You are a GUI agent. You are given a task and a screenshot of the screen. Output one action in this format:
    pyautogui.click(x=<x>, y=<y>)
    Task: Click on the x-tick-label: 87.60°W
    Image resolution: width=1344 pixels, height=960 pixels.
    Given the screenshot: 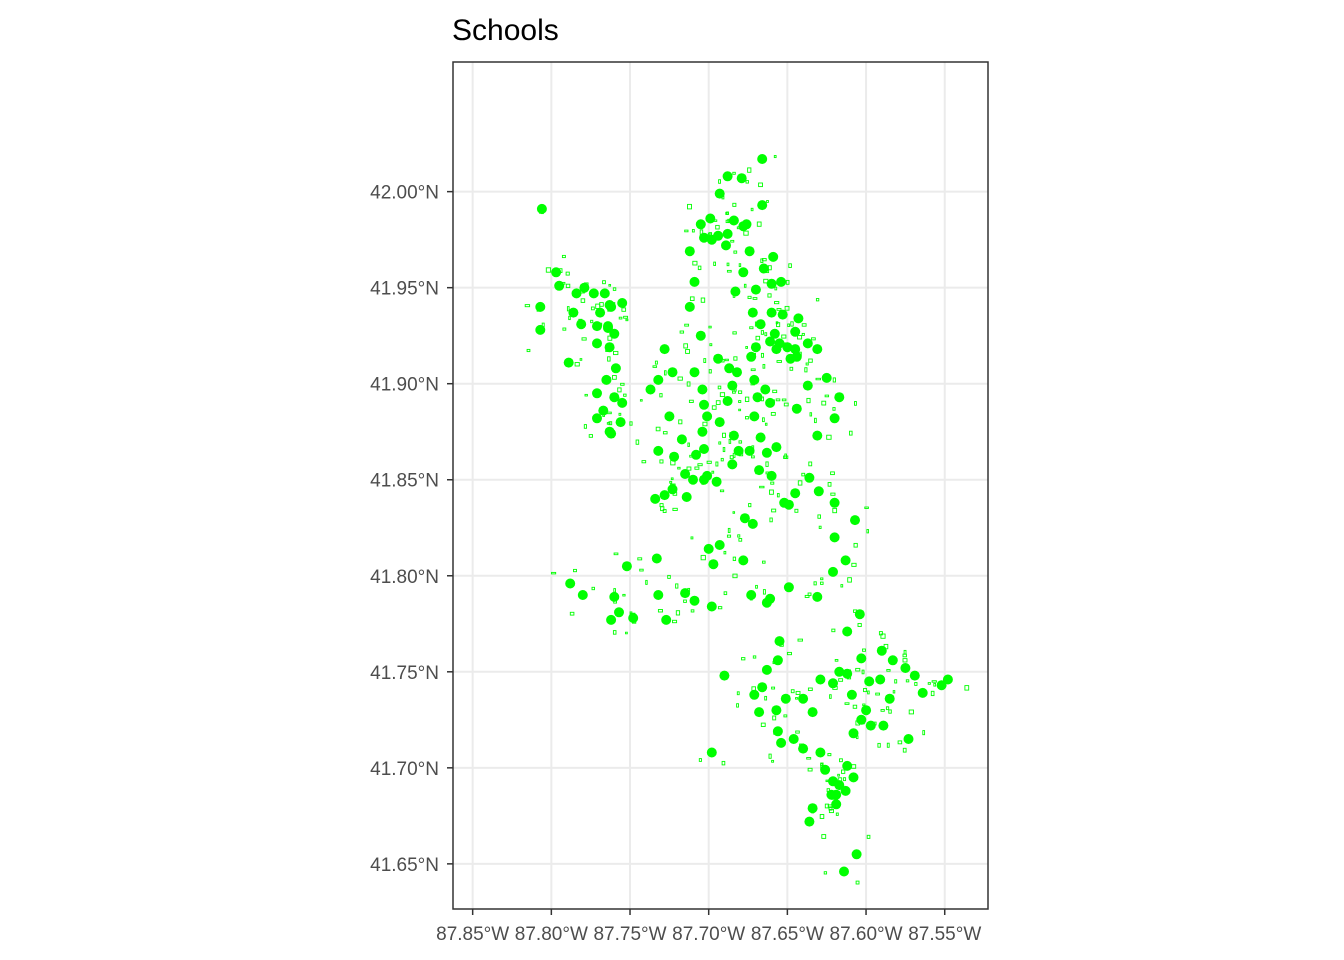 What is the action you would take?
    pyautogui.click(x=866, y=934)
    